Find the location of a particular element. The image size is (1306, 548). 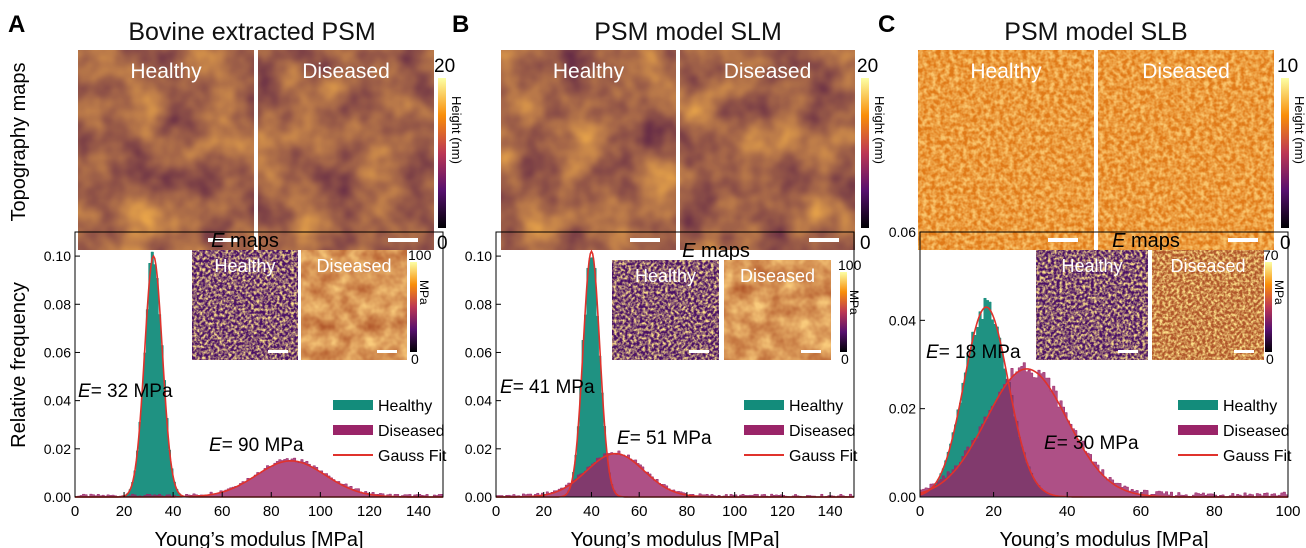

panel-title: Bovine extracted PSM is located at coordinates (251, 32).